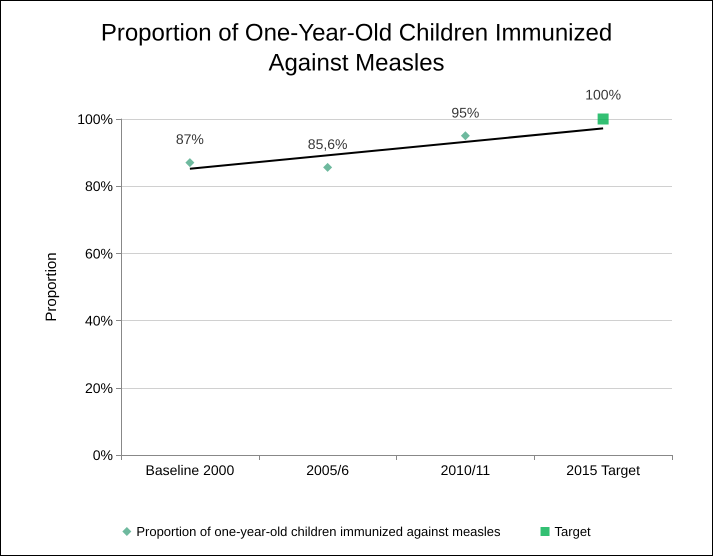 Image resolution: width=713 pixels, height=556 pixels. Describe the element at coordinates (98, 320) in the screenshot. I see `y-tick-label: 40%` at that location.